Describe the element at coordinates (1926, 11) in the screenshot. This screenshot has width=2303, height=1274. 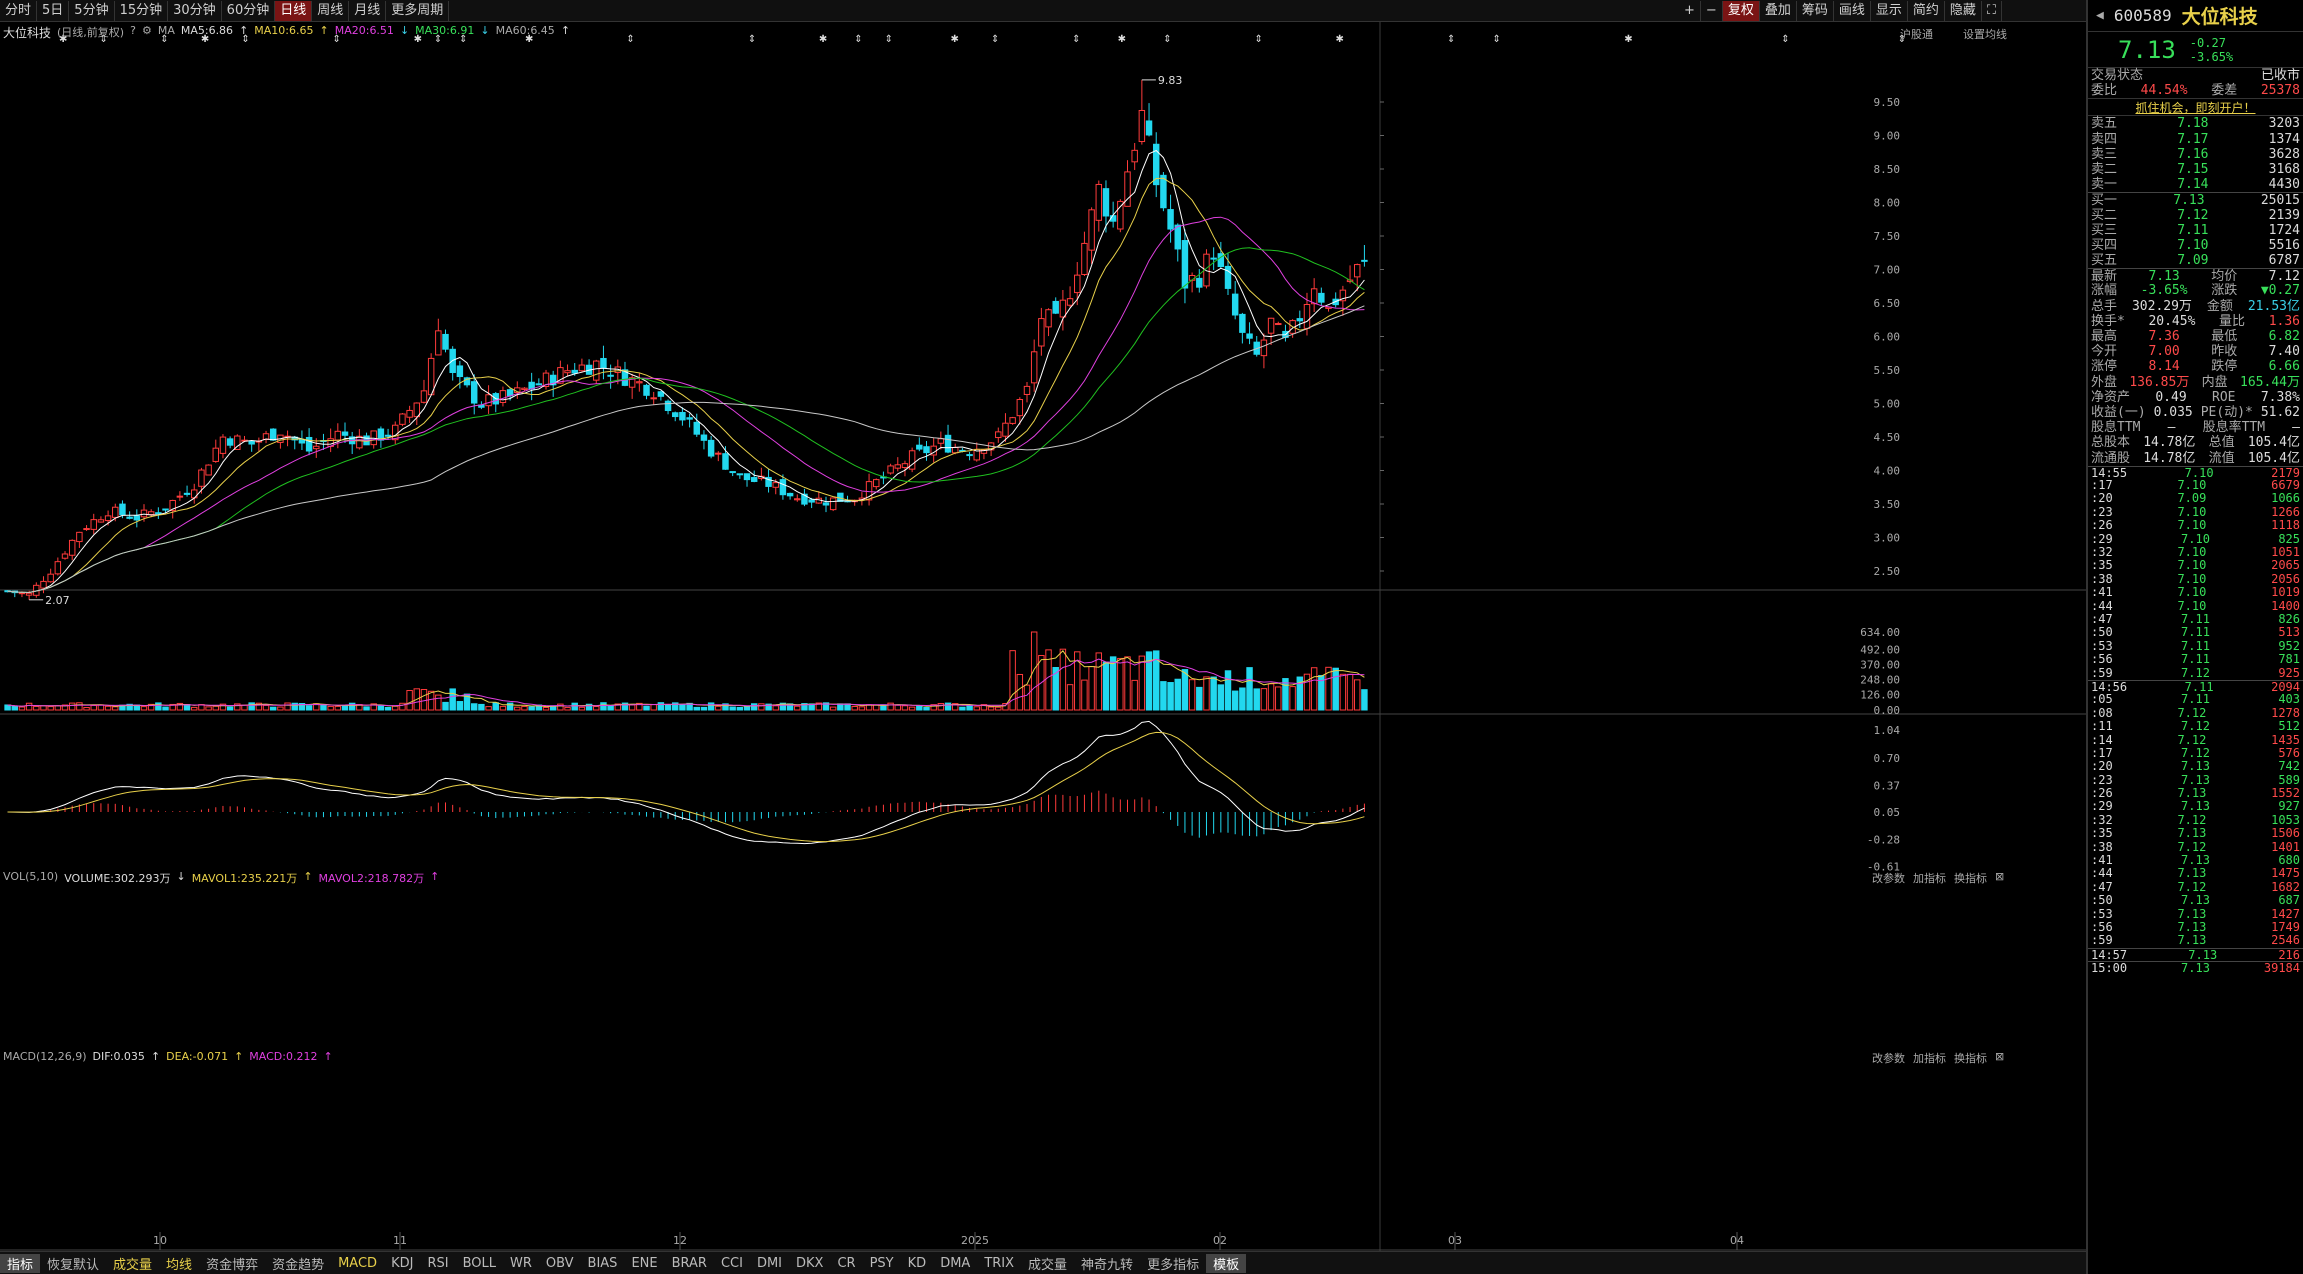
I see `toolbar-btn-5: 简约` at that location.